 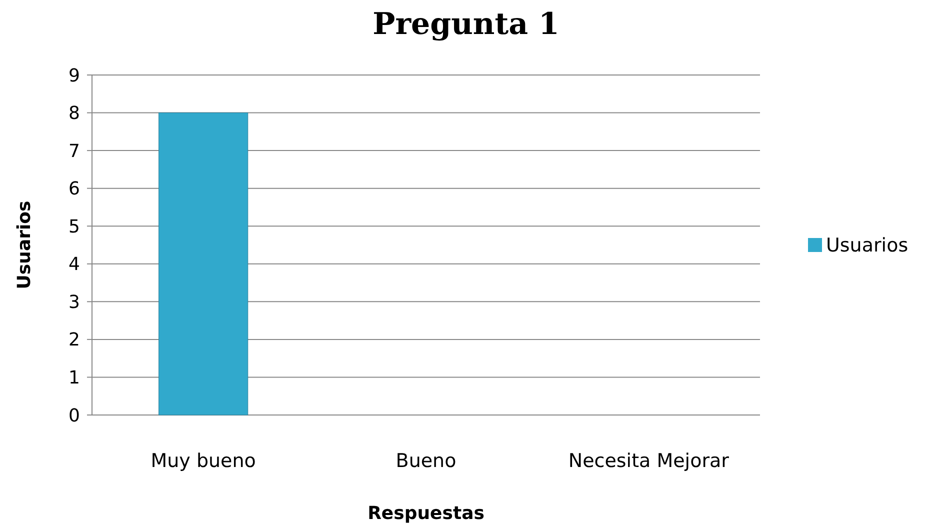 I want to click on y-tick-label: 0, so click(x=74, y=415).